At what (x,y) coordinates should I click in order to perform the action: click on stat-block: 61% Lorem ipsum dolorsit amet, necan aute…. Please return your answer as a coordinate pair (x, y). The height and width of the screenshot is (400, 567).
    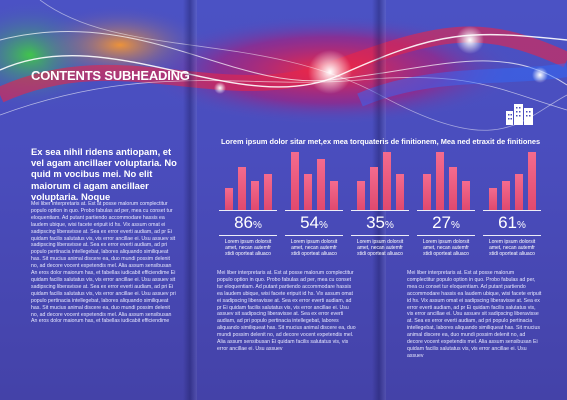
    Looking at the image, I should click on (512, 209).